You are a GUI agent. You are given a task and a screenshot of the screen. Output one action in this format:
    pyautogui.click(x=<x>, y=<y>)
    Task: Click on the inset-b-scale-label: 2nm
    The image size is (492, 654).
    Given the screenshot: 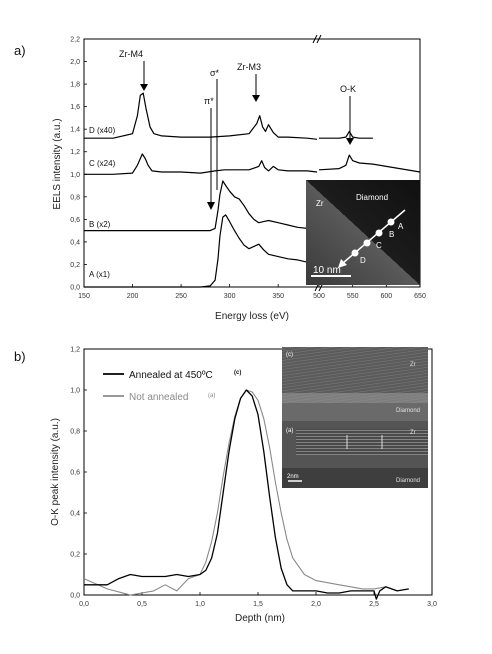 What is the action you would take?
    pyautogui.click(x=293, y=477)
    